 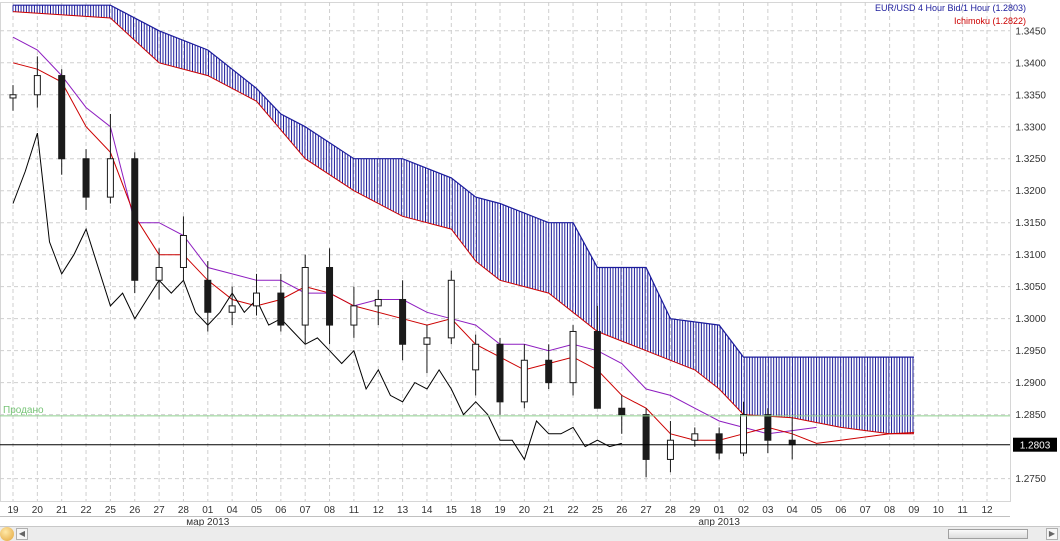 What do you see at coordinates (23, 410) in the screenshot?
I see `sold-level-label: Продано` at bounding box center [23, 410].